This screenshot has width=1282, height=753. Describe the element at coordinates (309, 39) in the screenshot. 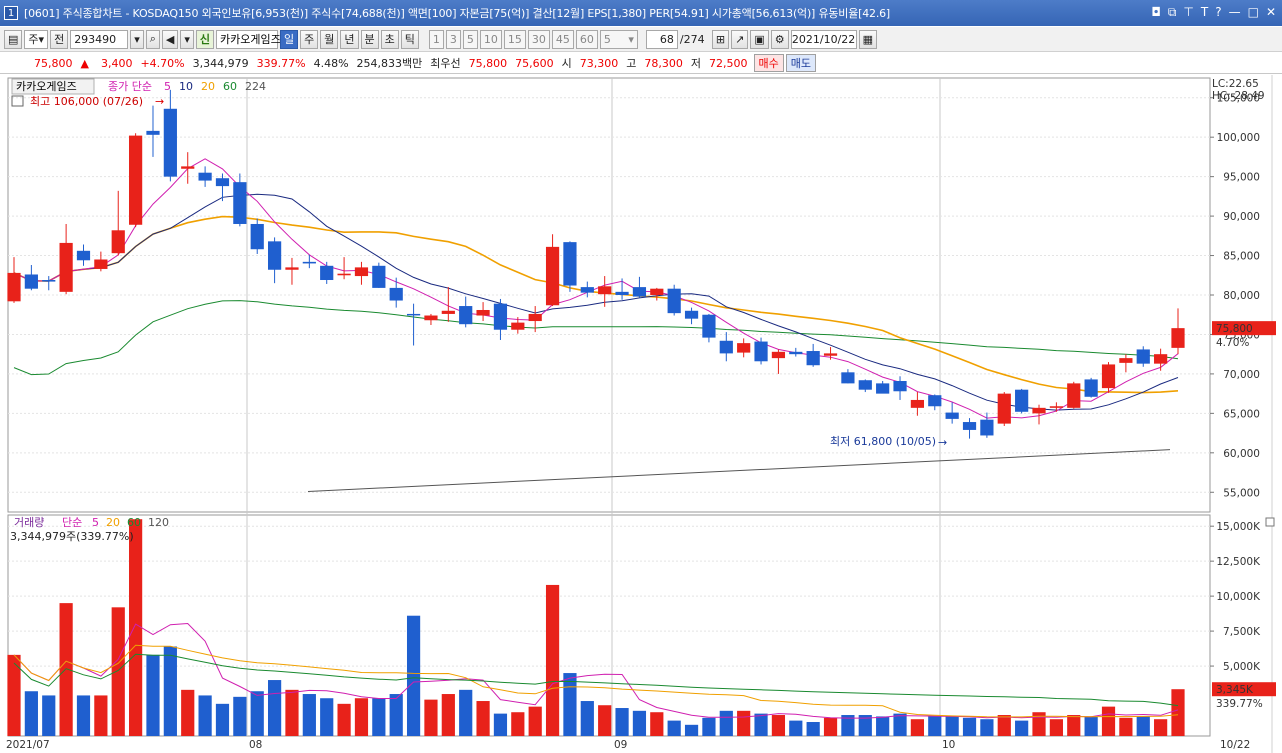

I see `tab-period-week: 주` at that location.